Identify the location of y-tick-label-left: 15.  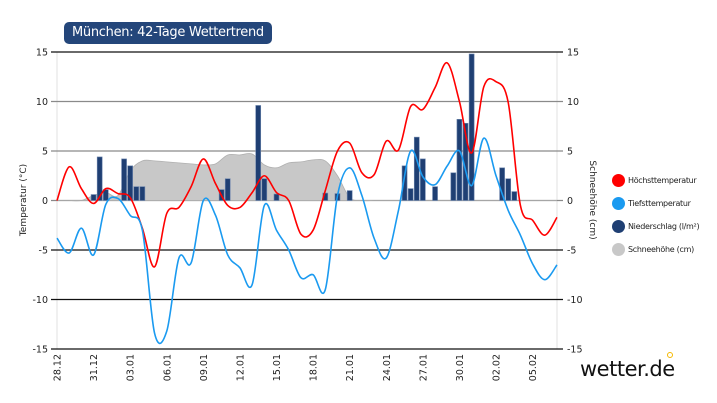
(42, 53).